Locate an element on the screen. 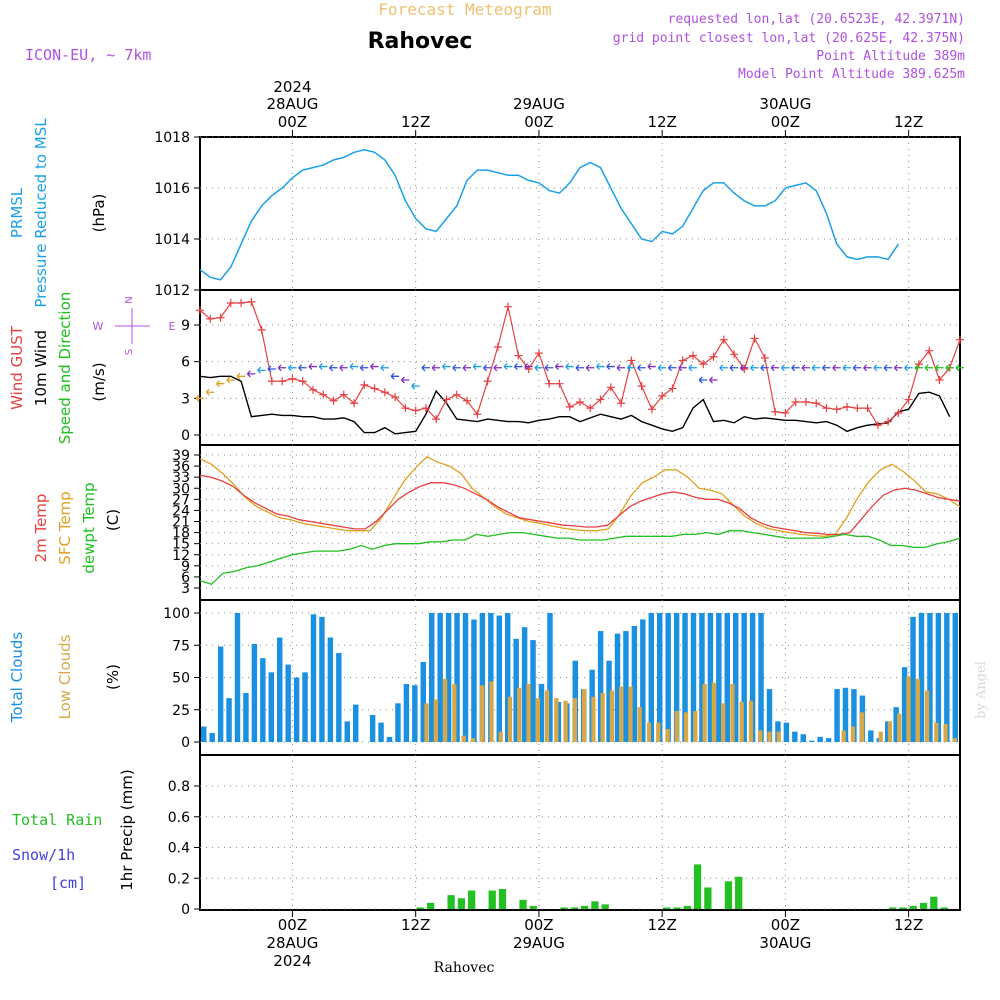 This screenshot has height=1000, width=1000. wind-ytick-label: 0 is located at coordinates (185, 436).